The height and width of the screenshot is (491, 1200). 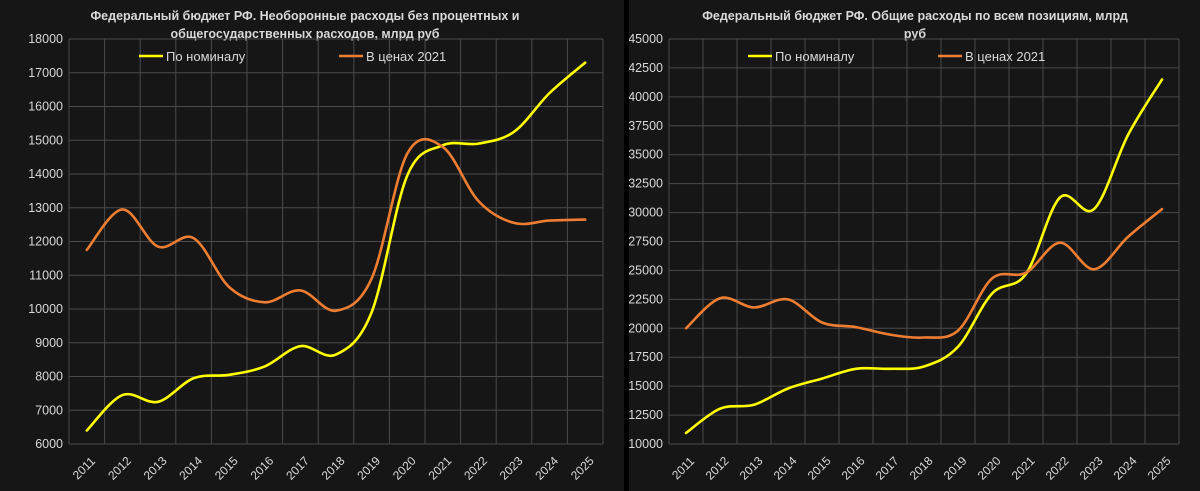 What do you see at coordinates (646, 415) in the screenshot?
I see `y-tick-label: 12500` at bounding box center [646, 415].